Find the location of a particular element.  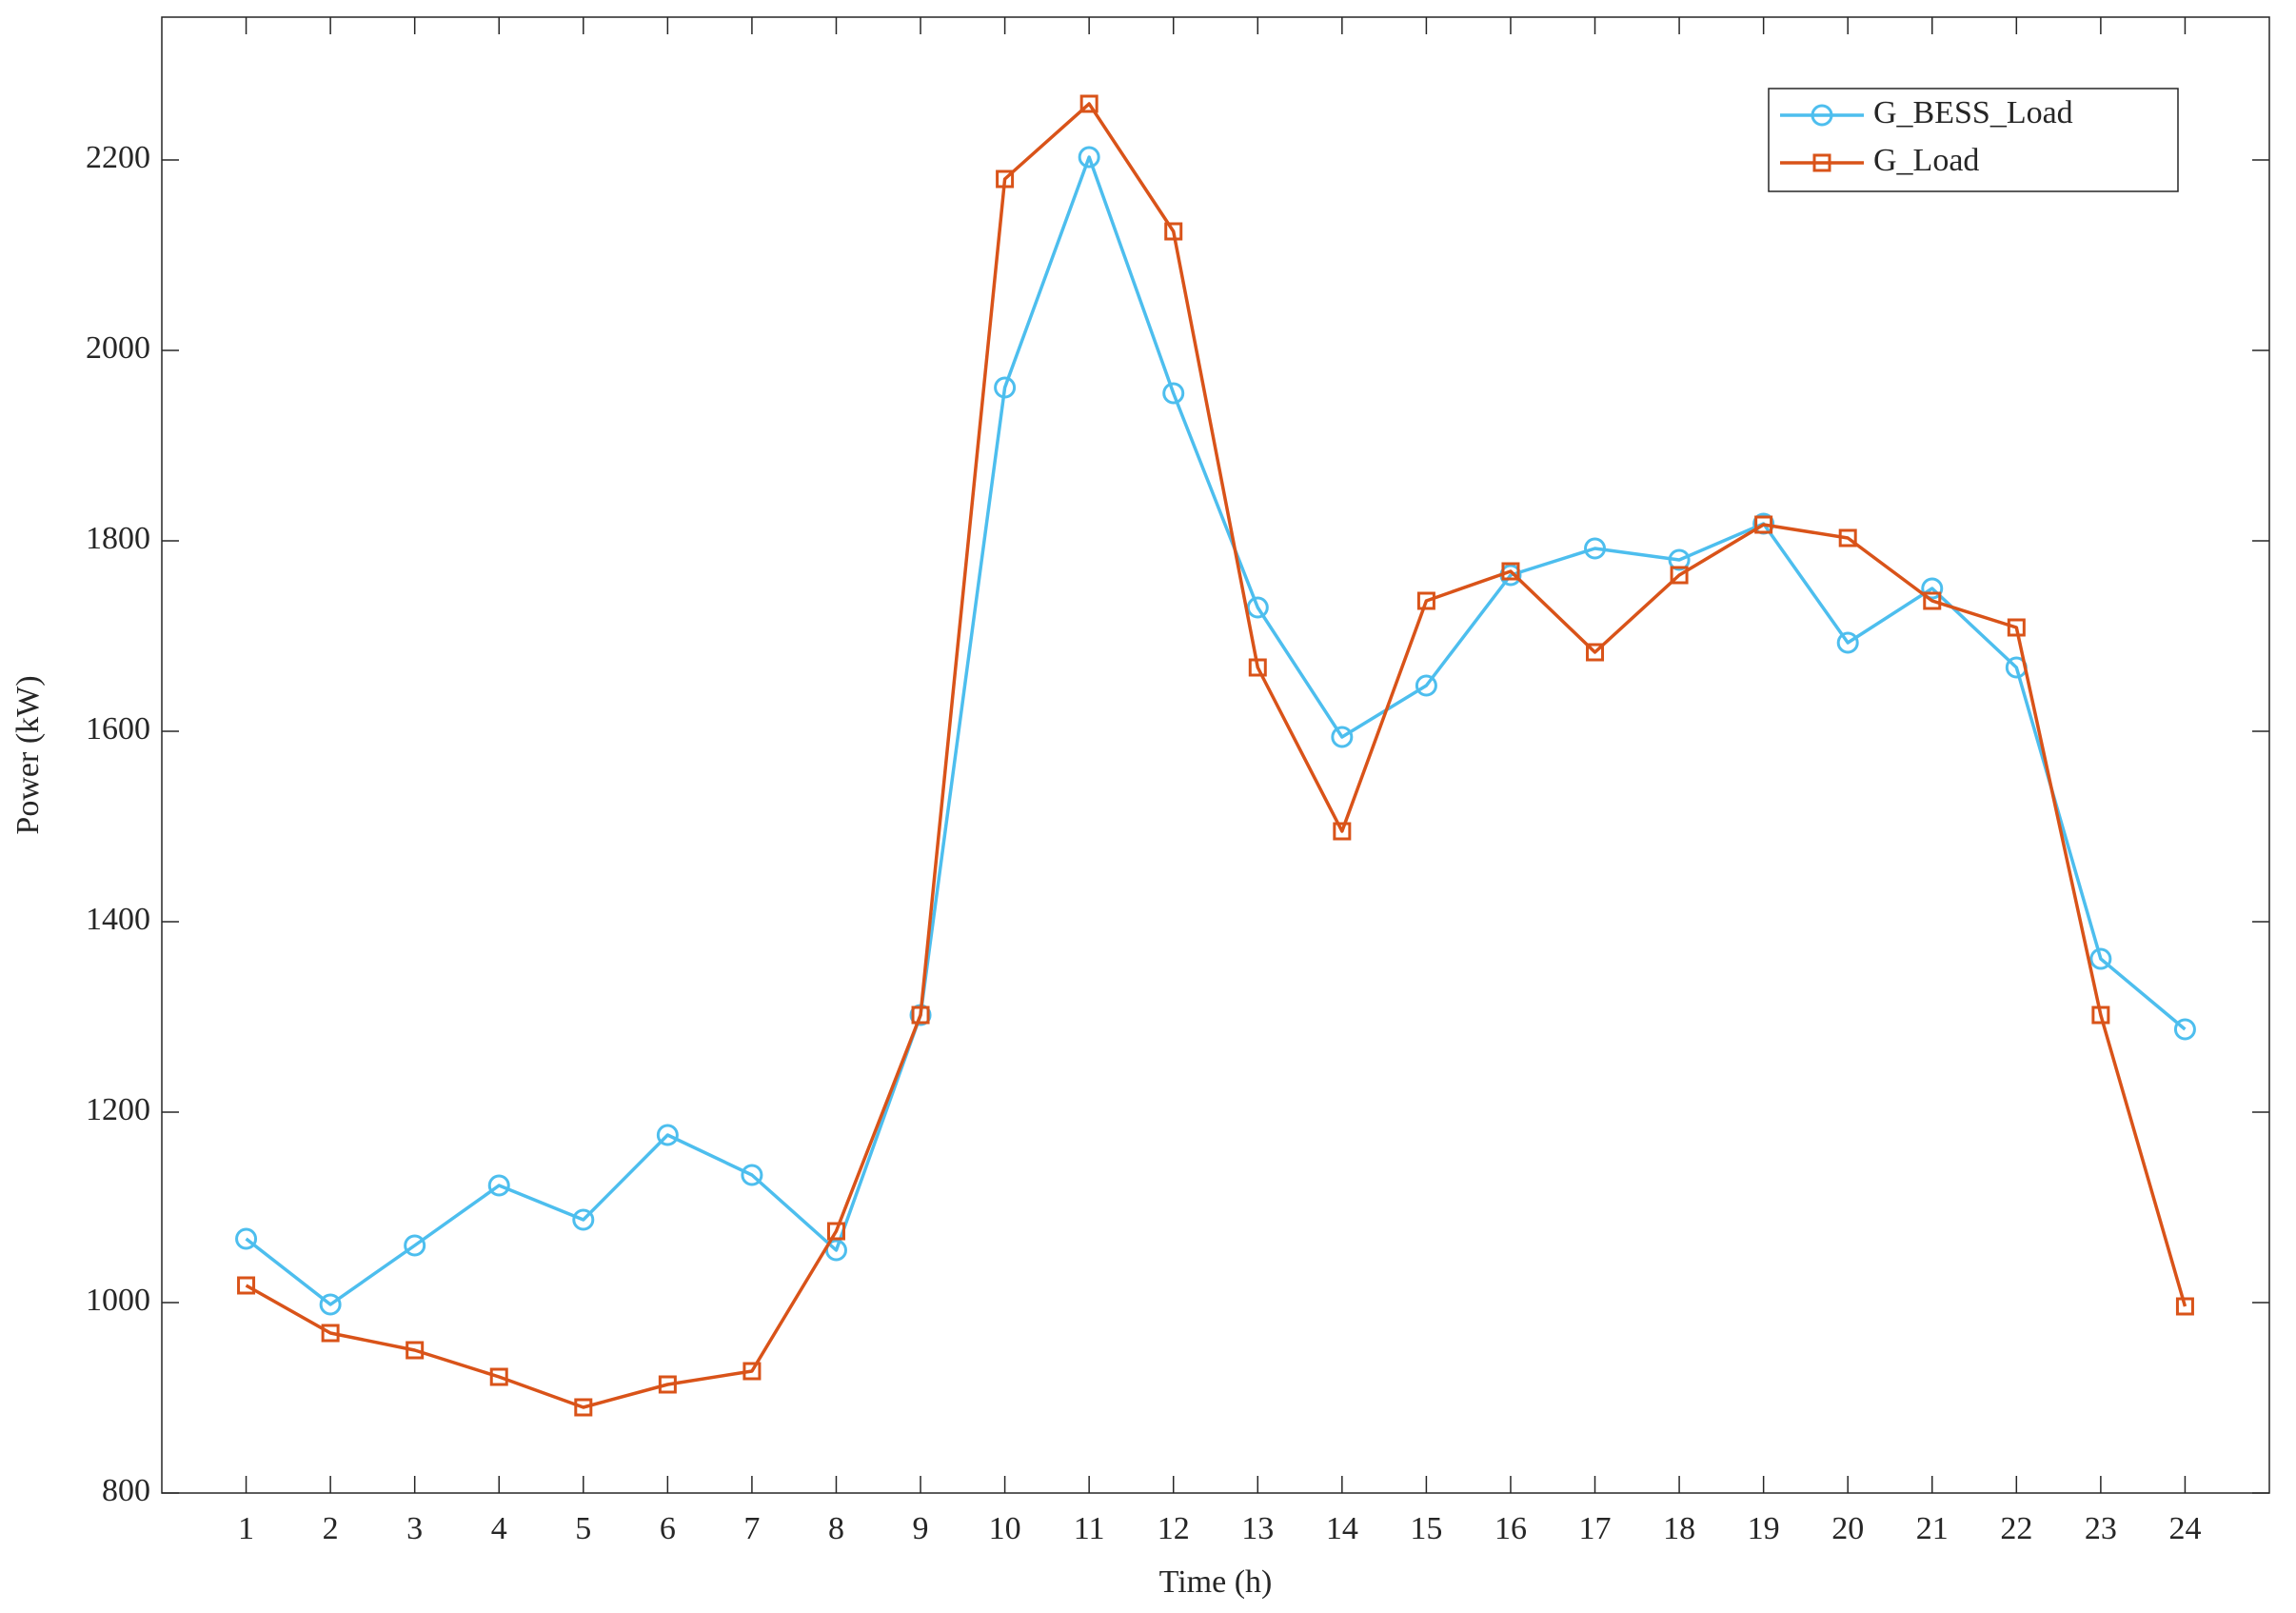

x-tick-label: 19 is located at coordinates (1764, 1528).